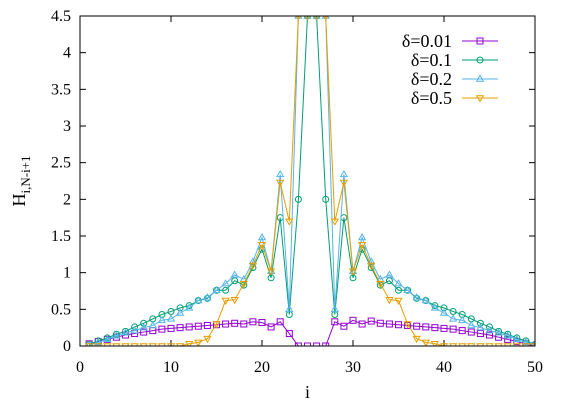 This screenshot has height=407, width=581. What do you see at coordinates (444, 367) in the screenshot?
I see `x-tick-label: 40` at bounding box center [444, 367].